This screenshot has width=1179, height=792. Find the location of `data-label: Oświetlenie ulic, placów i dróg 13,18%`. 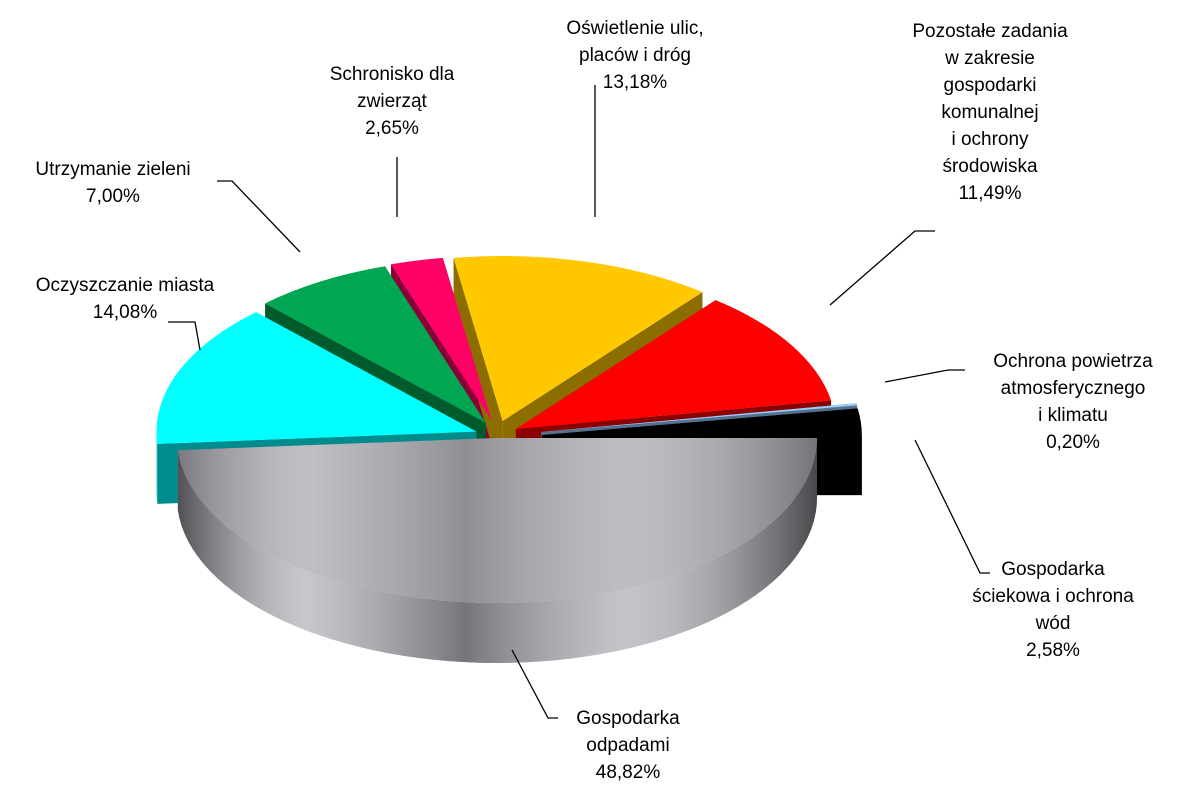

data-label: Oświetlenie ulic, placów i dróg 13,18% is located at coordinates (634, 55).